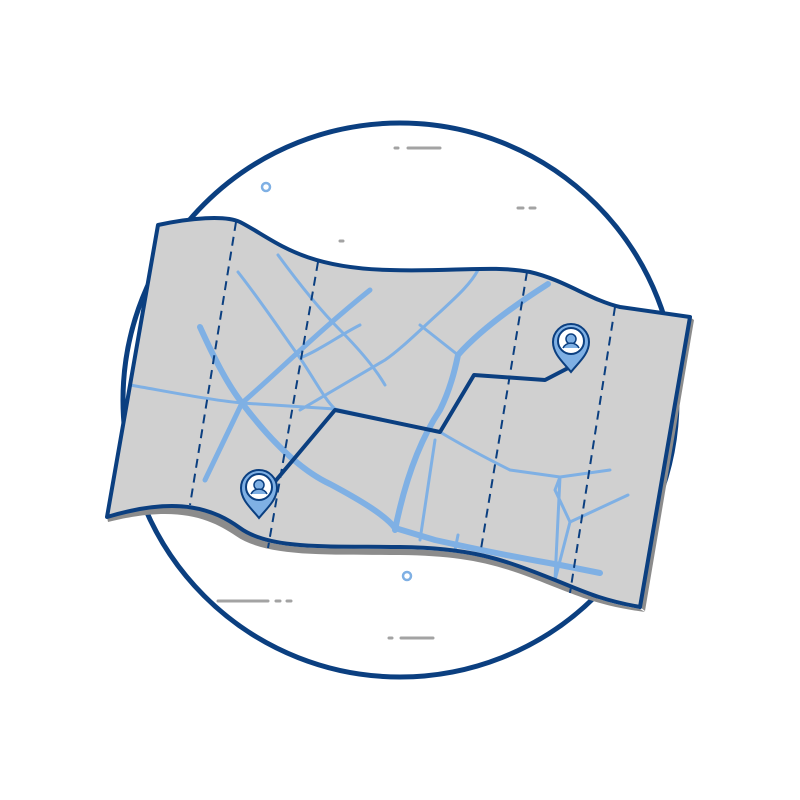 The image size is (800, 800). Describe the element at coordinates (223, 441) in the screenshot. I see `street-main-west` at that location.